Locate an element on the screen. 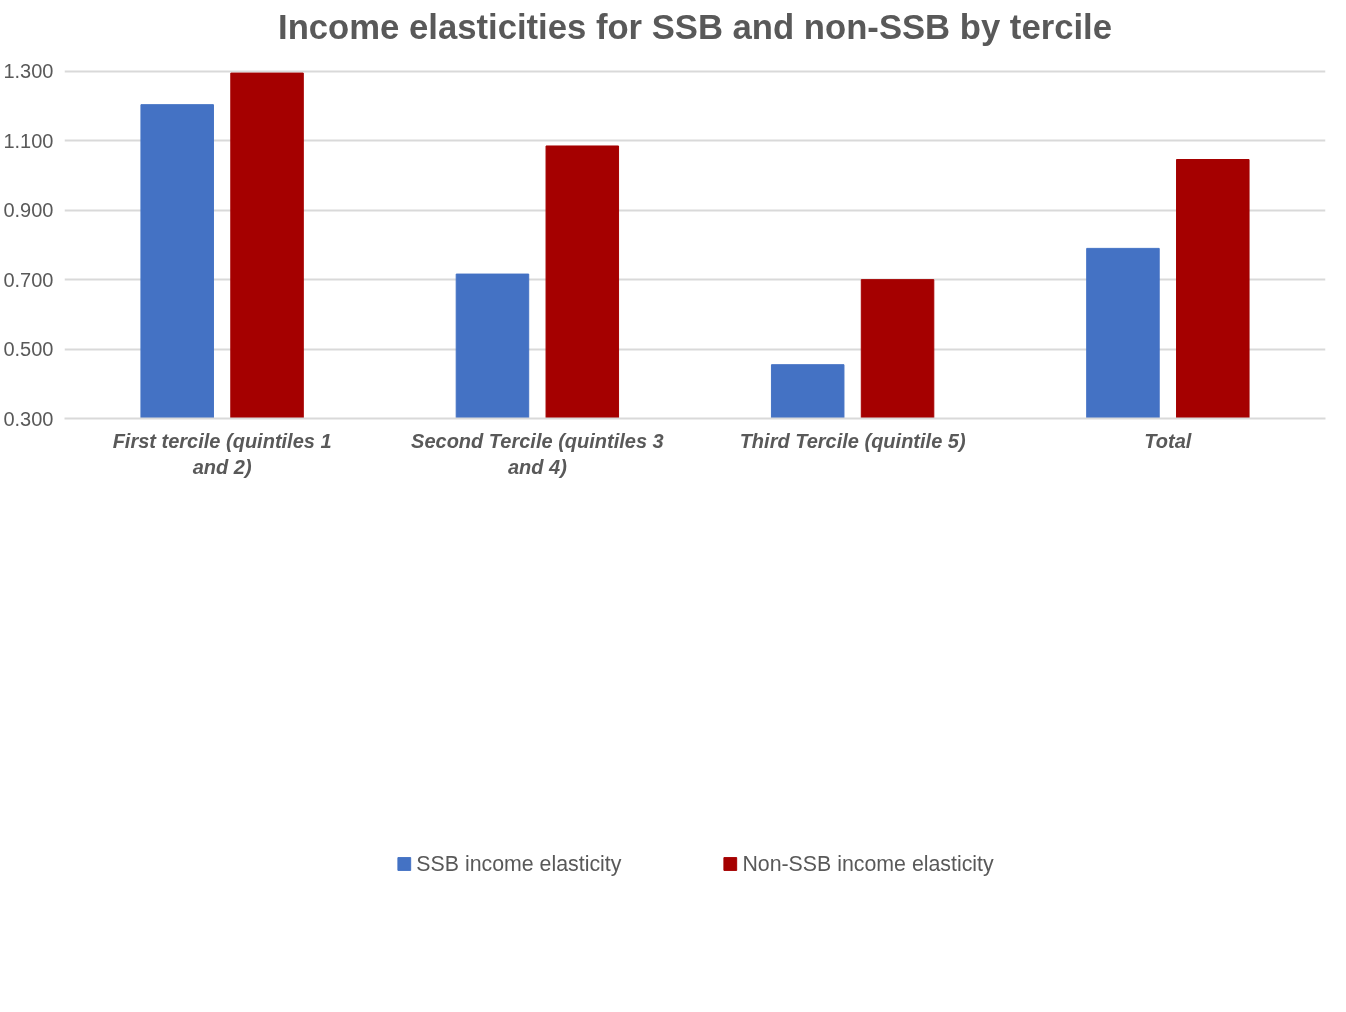 The height and width of the screenshot is (1012, 1346). legend-label: SSB income elasticity is located at coordinates (519, 864).